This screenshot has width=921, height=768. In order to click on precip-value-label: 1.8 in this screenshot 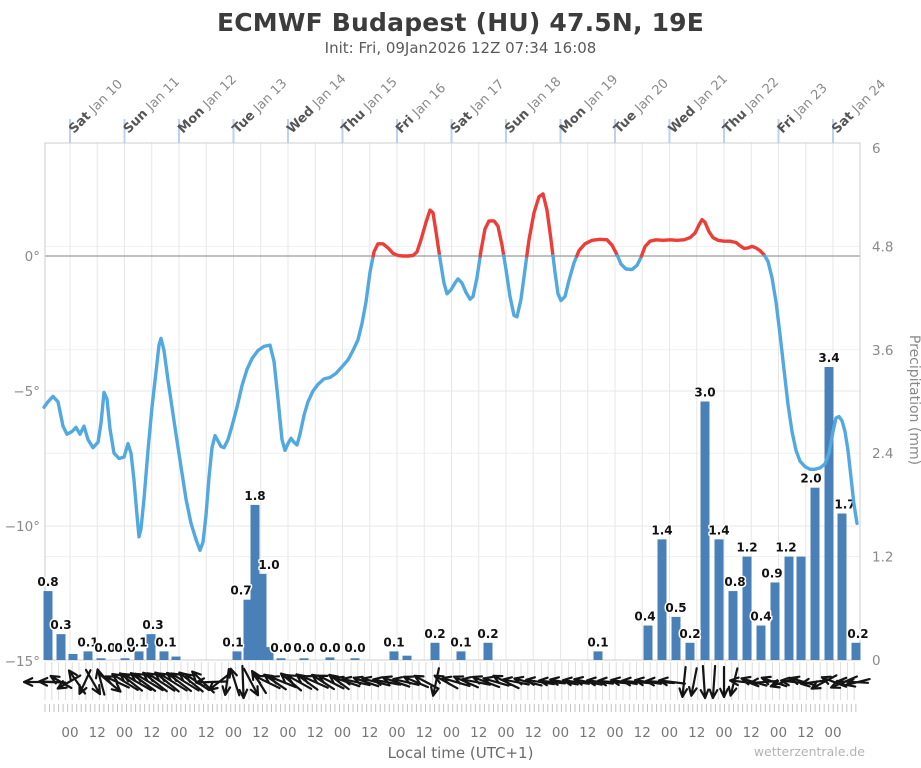, I will do `click(254, 496)`.